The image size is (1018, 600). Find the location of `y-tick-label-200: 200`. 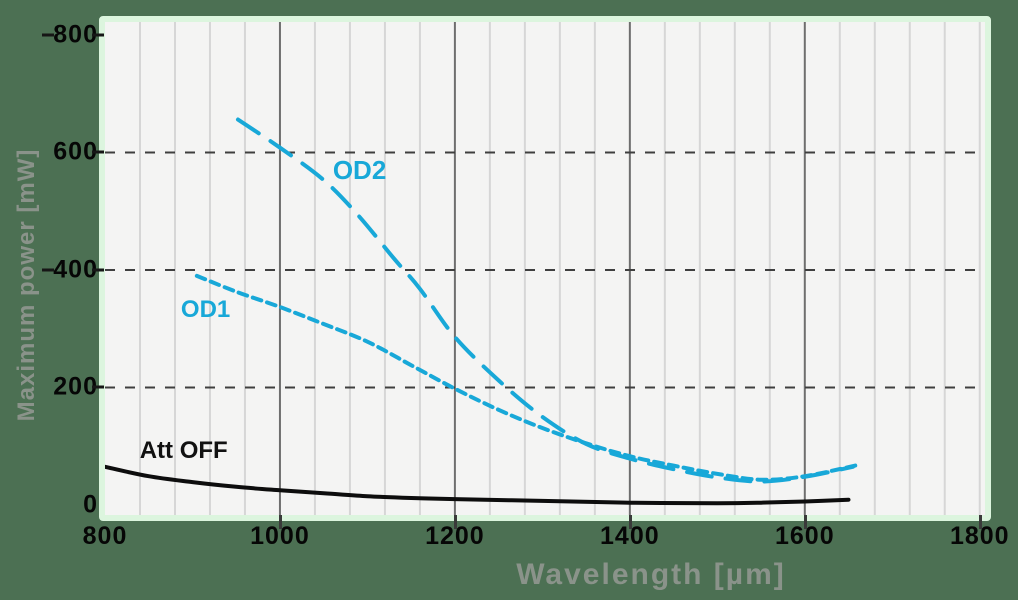

y-tick-label-200: 200 is located at coordinates (75, 386).